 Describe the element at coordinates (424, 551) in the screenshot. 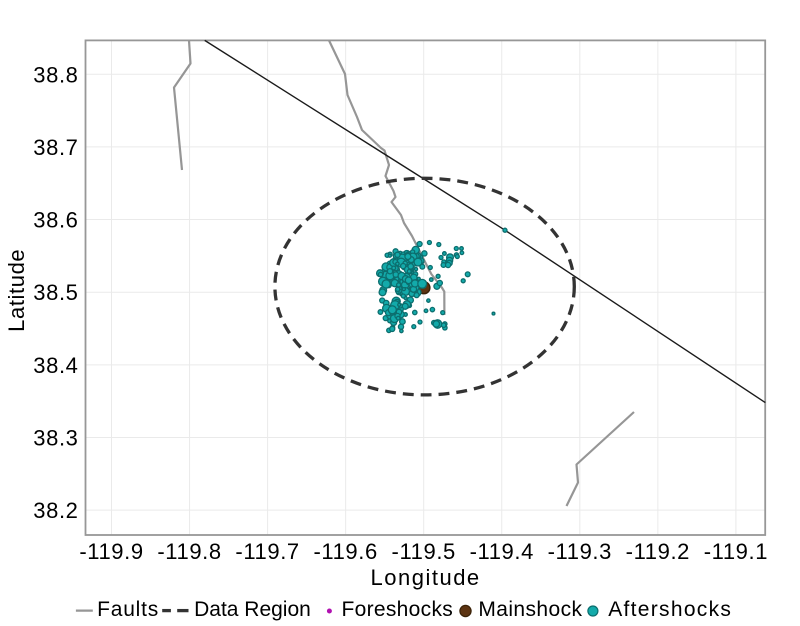

I see `svg-text: -119.5` at that location.